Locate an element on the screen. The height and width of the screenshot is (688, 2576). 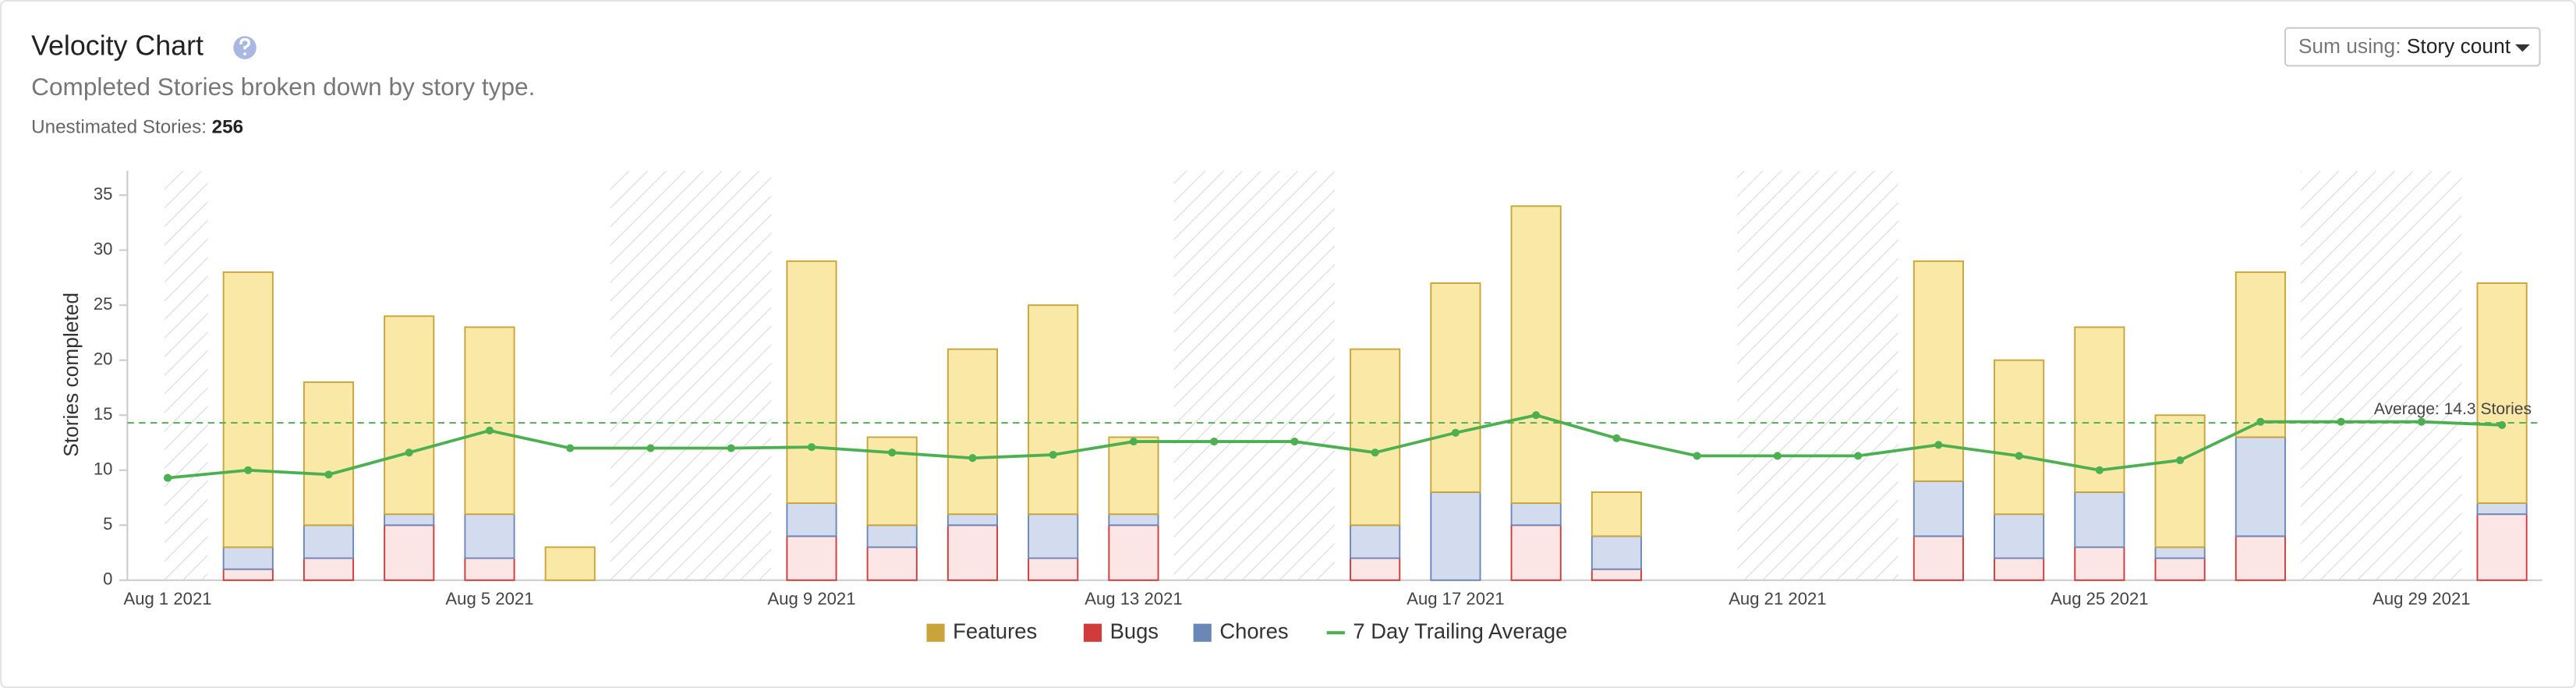
unestimated: Unestimated Stories: 256 is located at coordinates (137, 127).